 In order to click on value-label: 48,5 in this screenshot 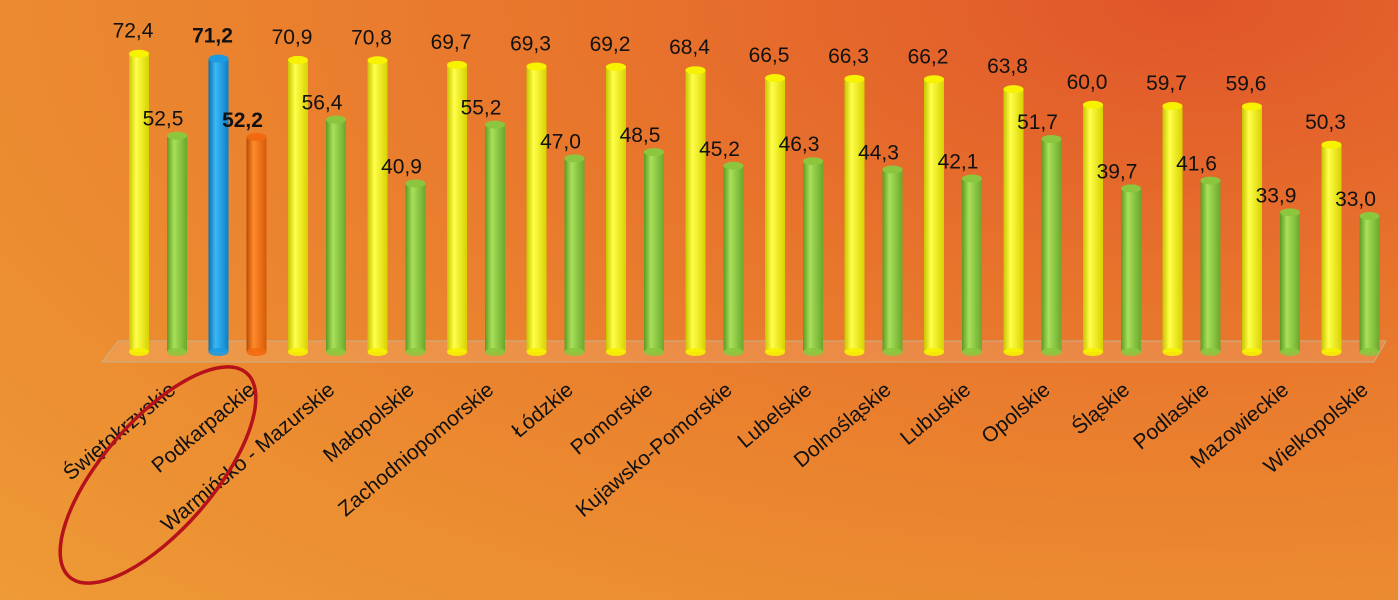, I will do `click(640, 135)`.